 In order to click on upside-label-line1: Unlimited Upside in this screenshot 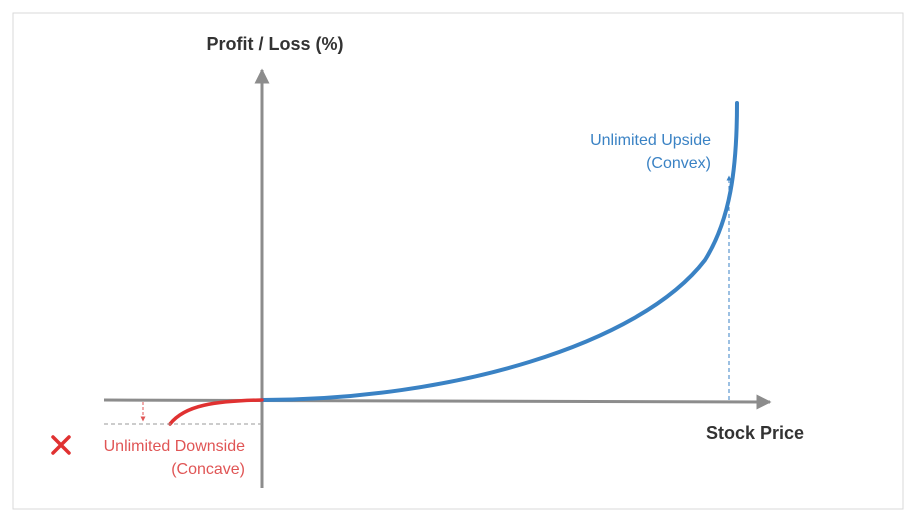, I will do `click(650, 140)`.